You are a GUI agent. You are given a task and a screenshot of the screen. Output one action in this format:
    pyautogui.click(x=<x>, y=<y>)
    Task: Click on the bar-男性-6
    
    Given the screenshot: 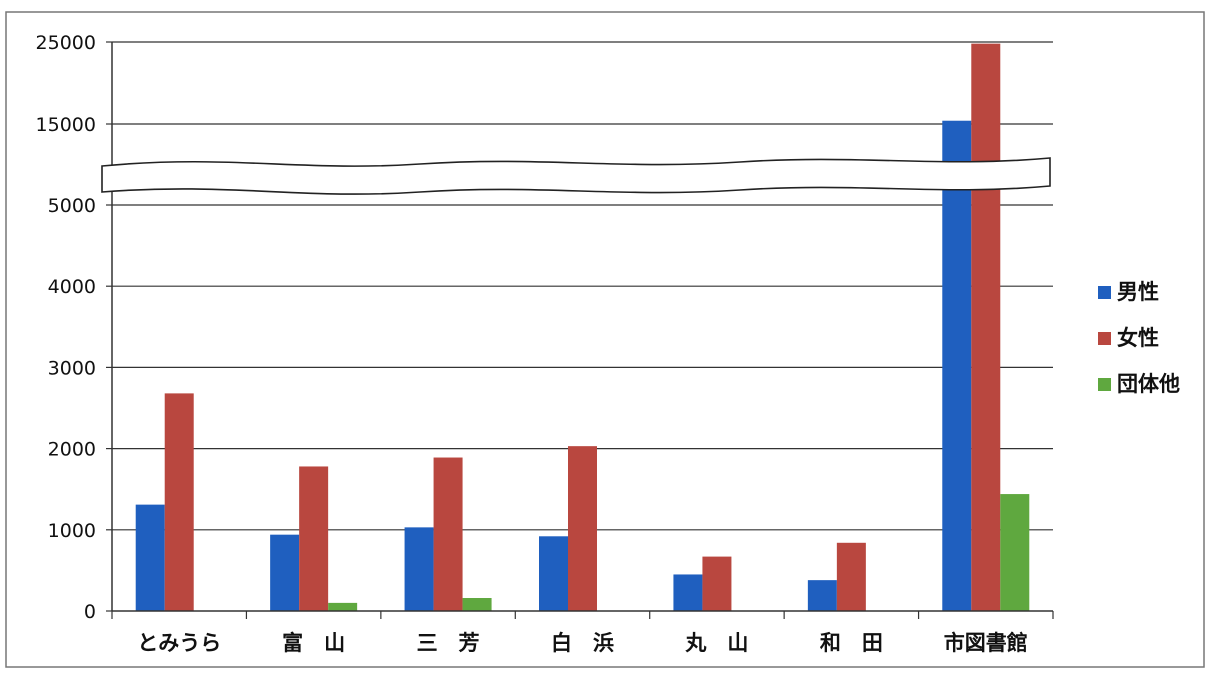 What is the action you would take?
    pyautogui.click(x=957, y=365)
    